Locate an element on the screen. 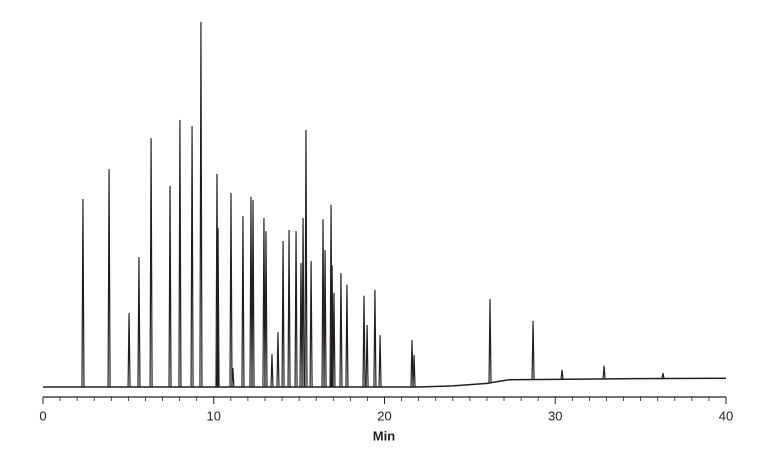 The width and height of the screenshot is (775, 450). x-tick-label: 30 is located at coordinates (555, 415).